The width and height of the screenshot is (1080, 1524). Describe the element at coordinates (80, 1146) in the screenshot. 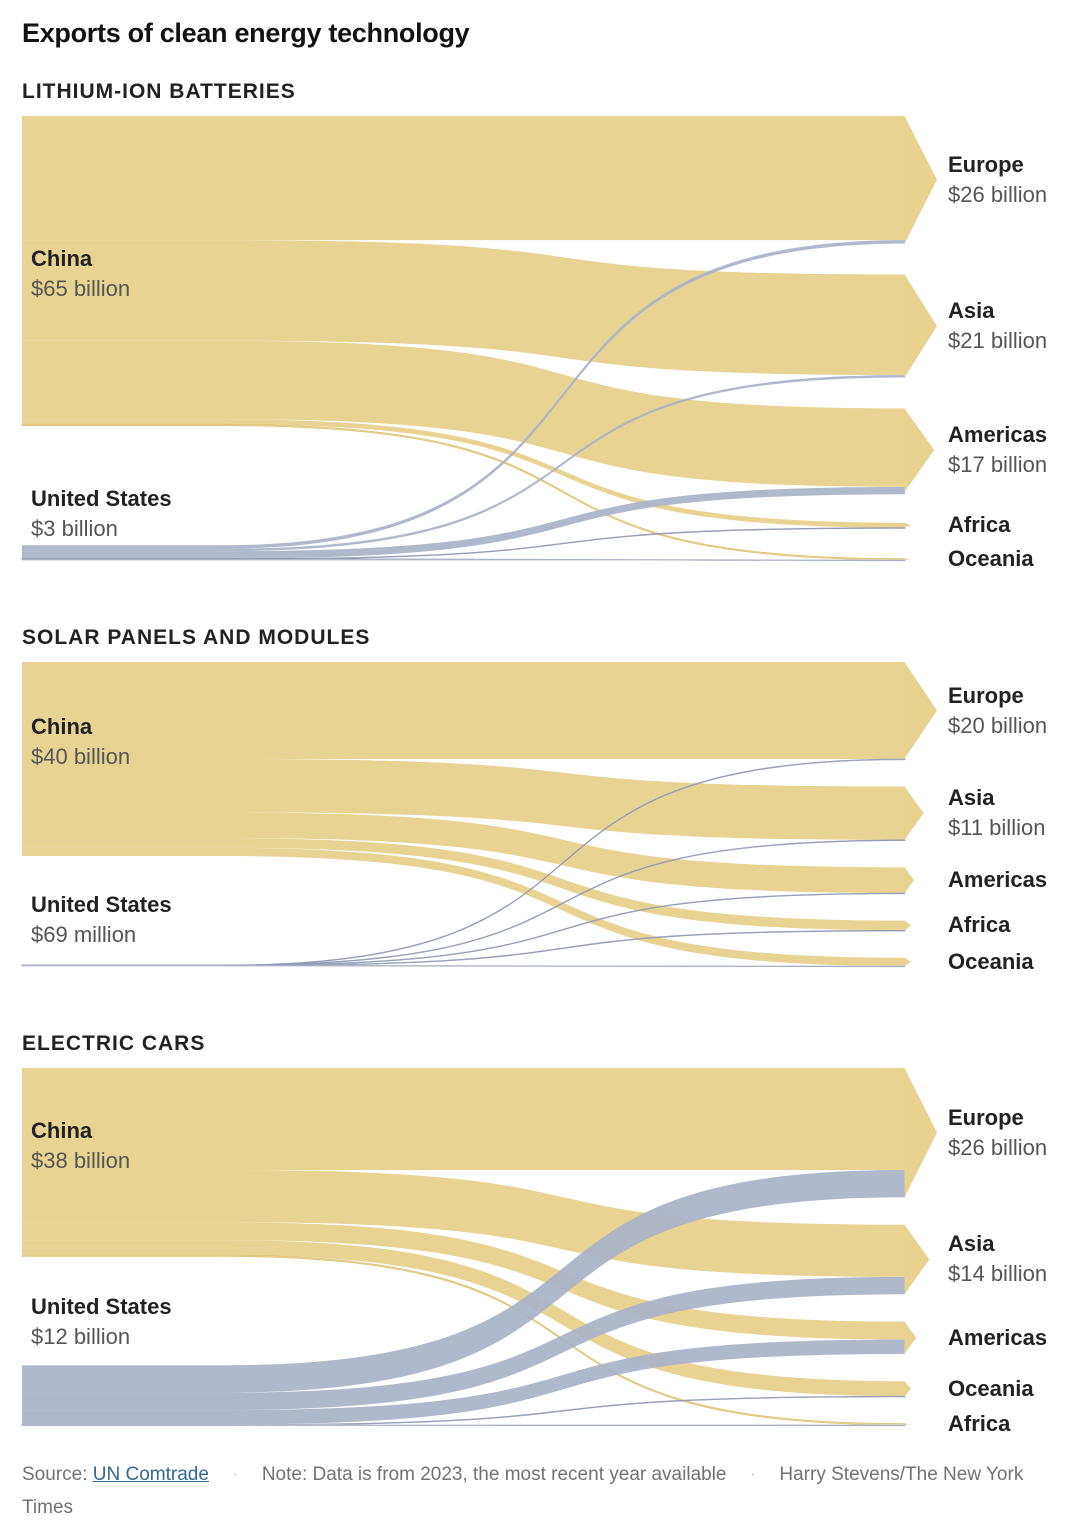

I see `source-label-china: China $38 billion` at that location.